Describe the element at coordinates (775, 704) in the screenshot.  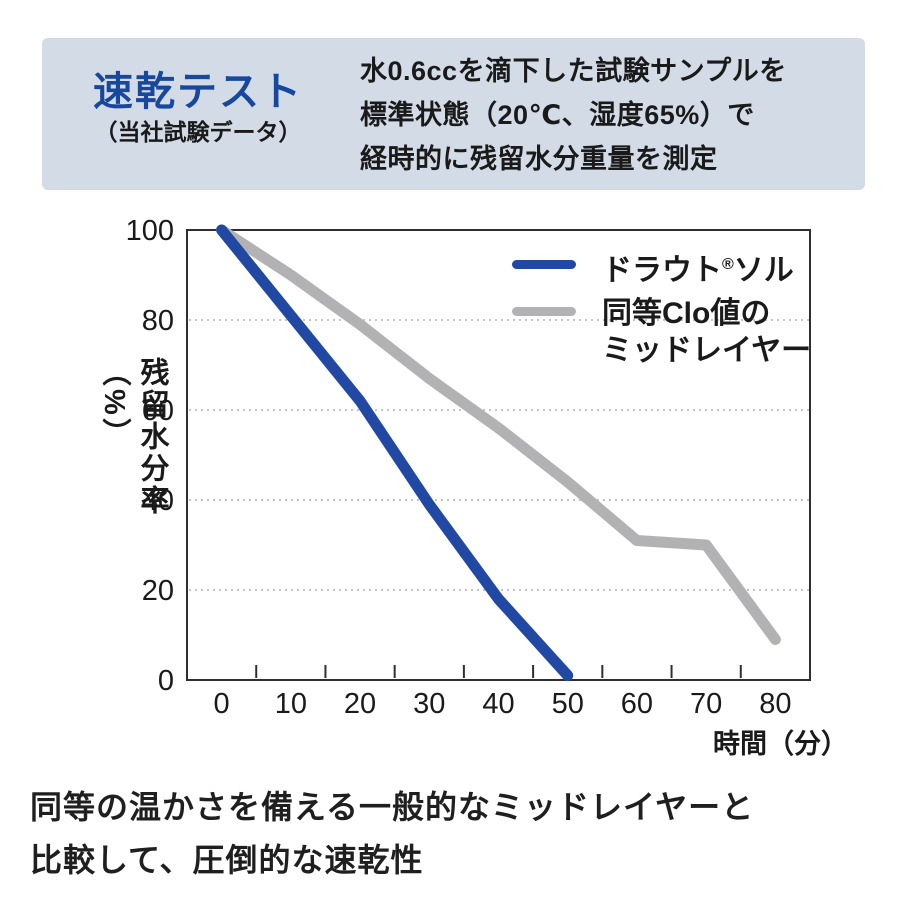
I see `x-tick-label-80: 80` at that location.